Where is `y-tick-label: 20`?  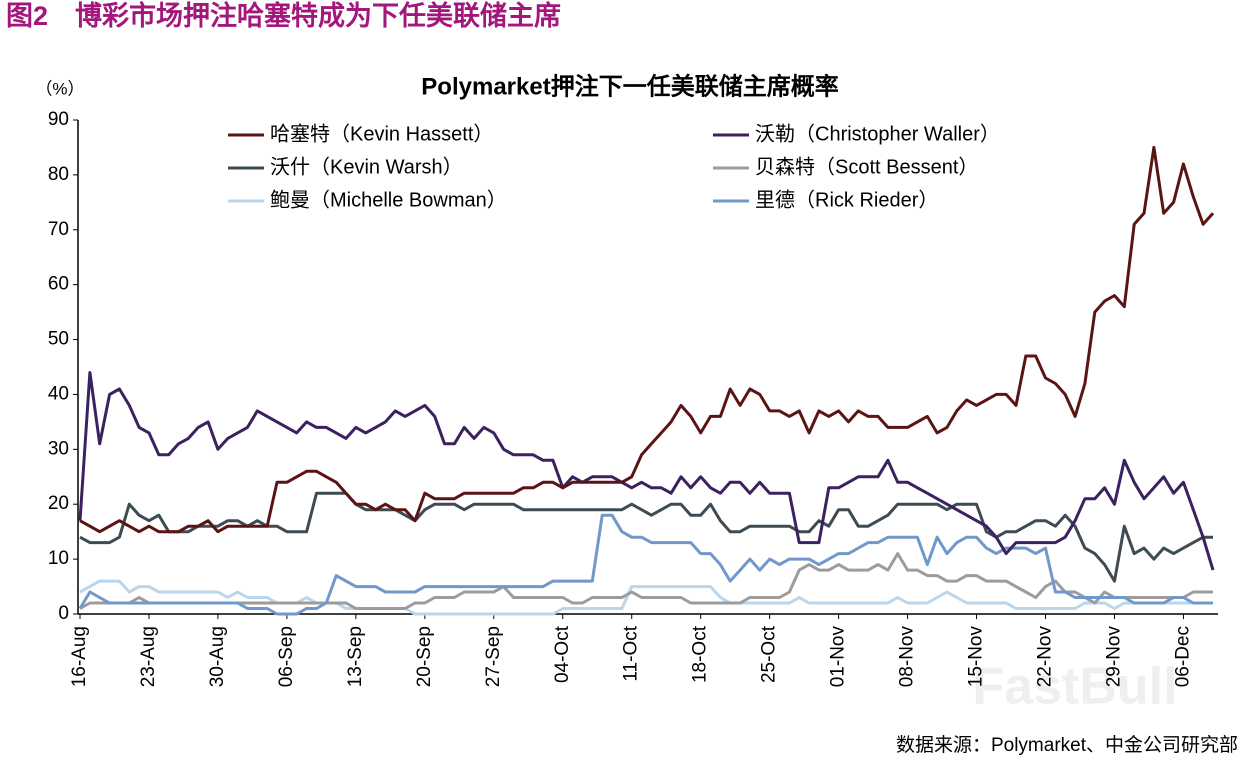
y-tick-label: 20 is located at coordinates (58, 503).